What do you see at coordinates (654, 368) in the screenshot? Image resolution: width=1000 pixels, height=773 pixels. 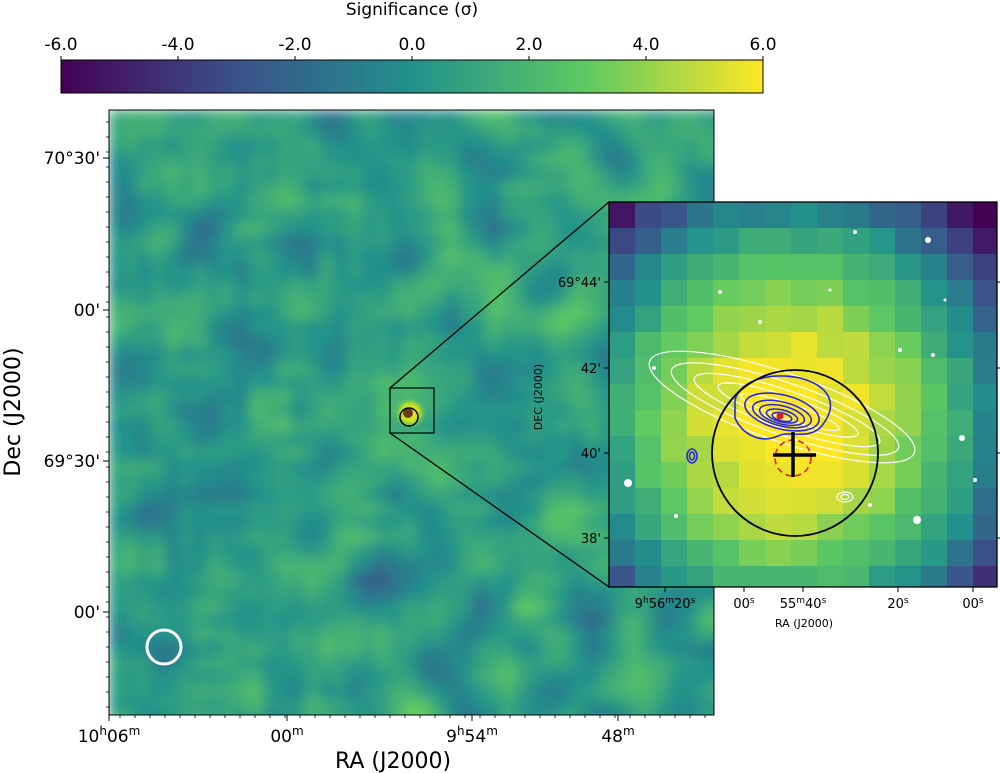 I see `star` at bounding box center [654, 368].